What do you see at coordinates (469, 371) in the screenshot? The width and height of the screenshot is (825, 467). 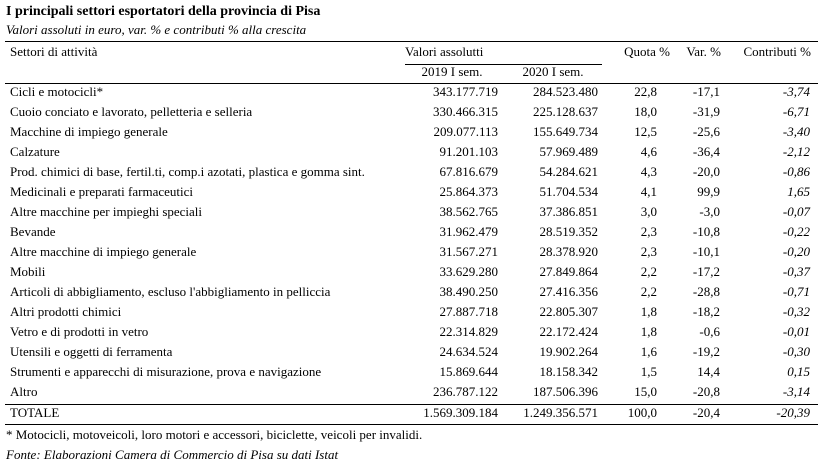 I see `value-2019: 15.869.644` at bounding box center [469, 371].